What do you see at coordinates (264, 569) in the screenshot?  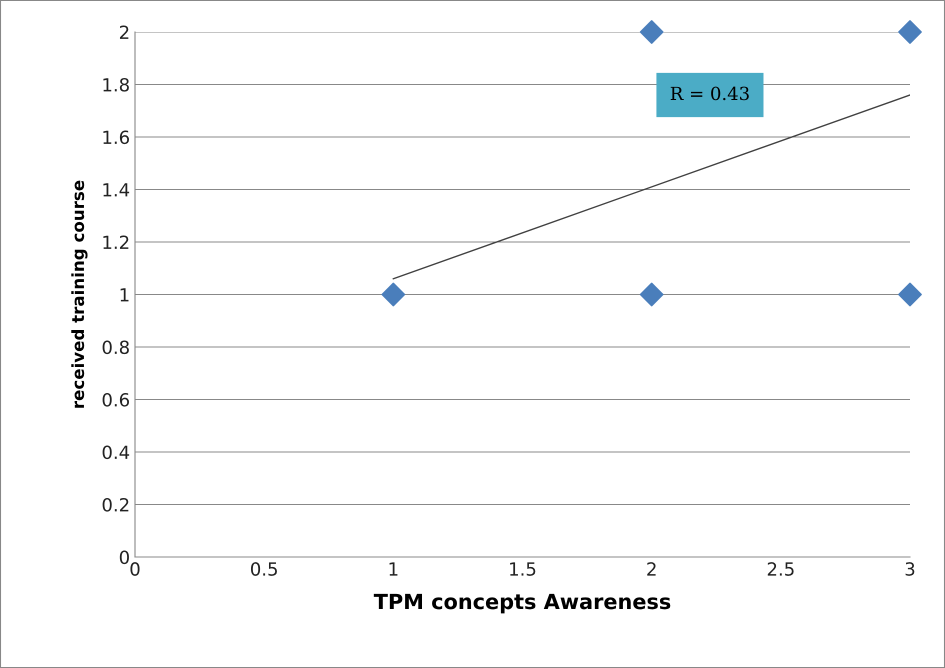 I see `x-tick-label: 0.5` at bounding box center [264, 569].